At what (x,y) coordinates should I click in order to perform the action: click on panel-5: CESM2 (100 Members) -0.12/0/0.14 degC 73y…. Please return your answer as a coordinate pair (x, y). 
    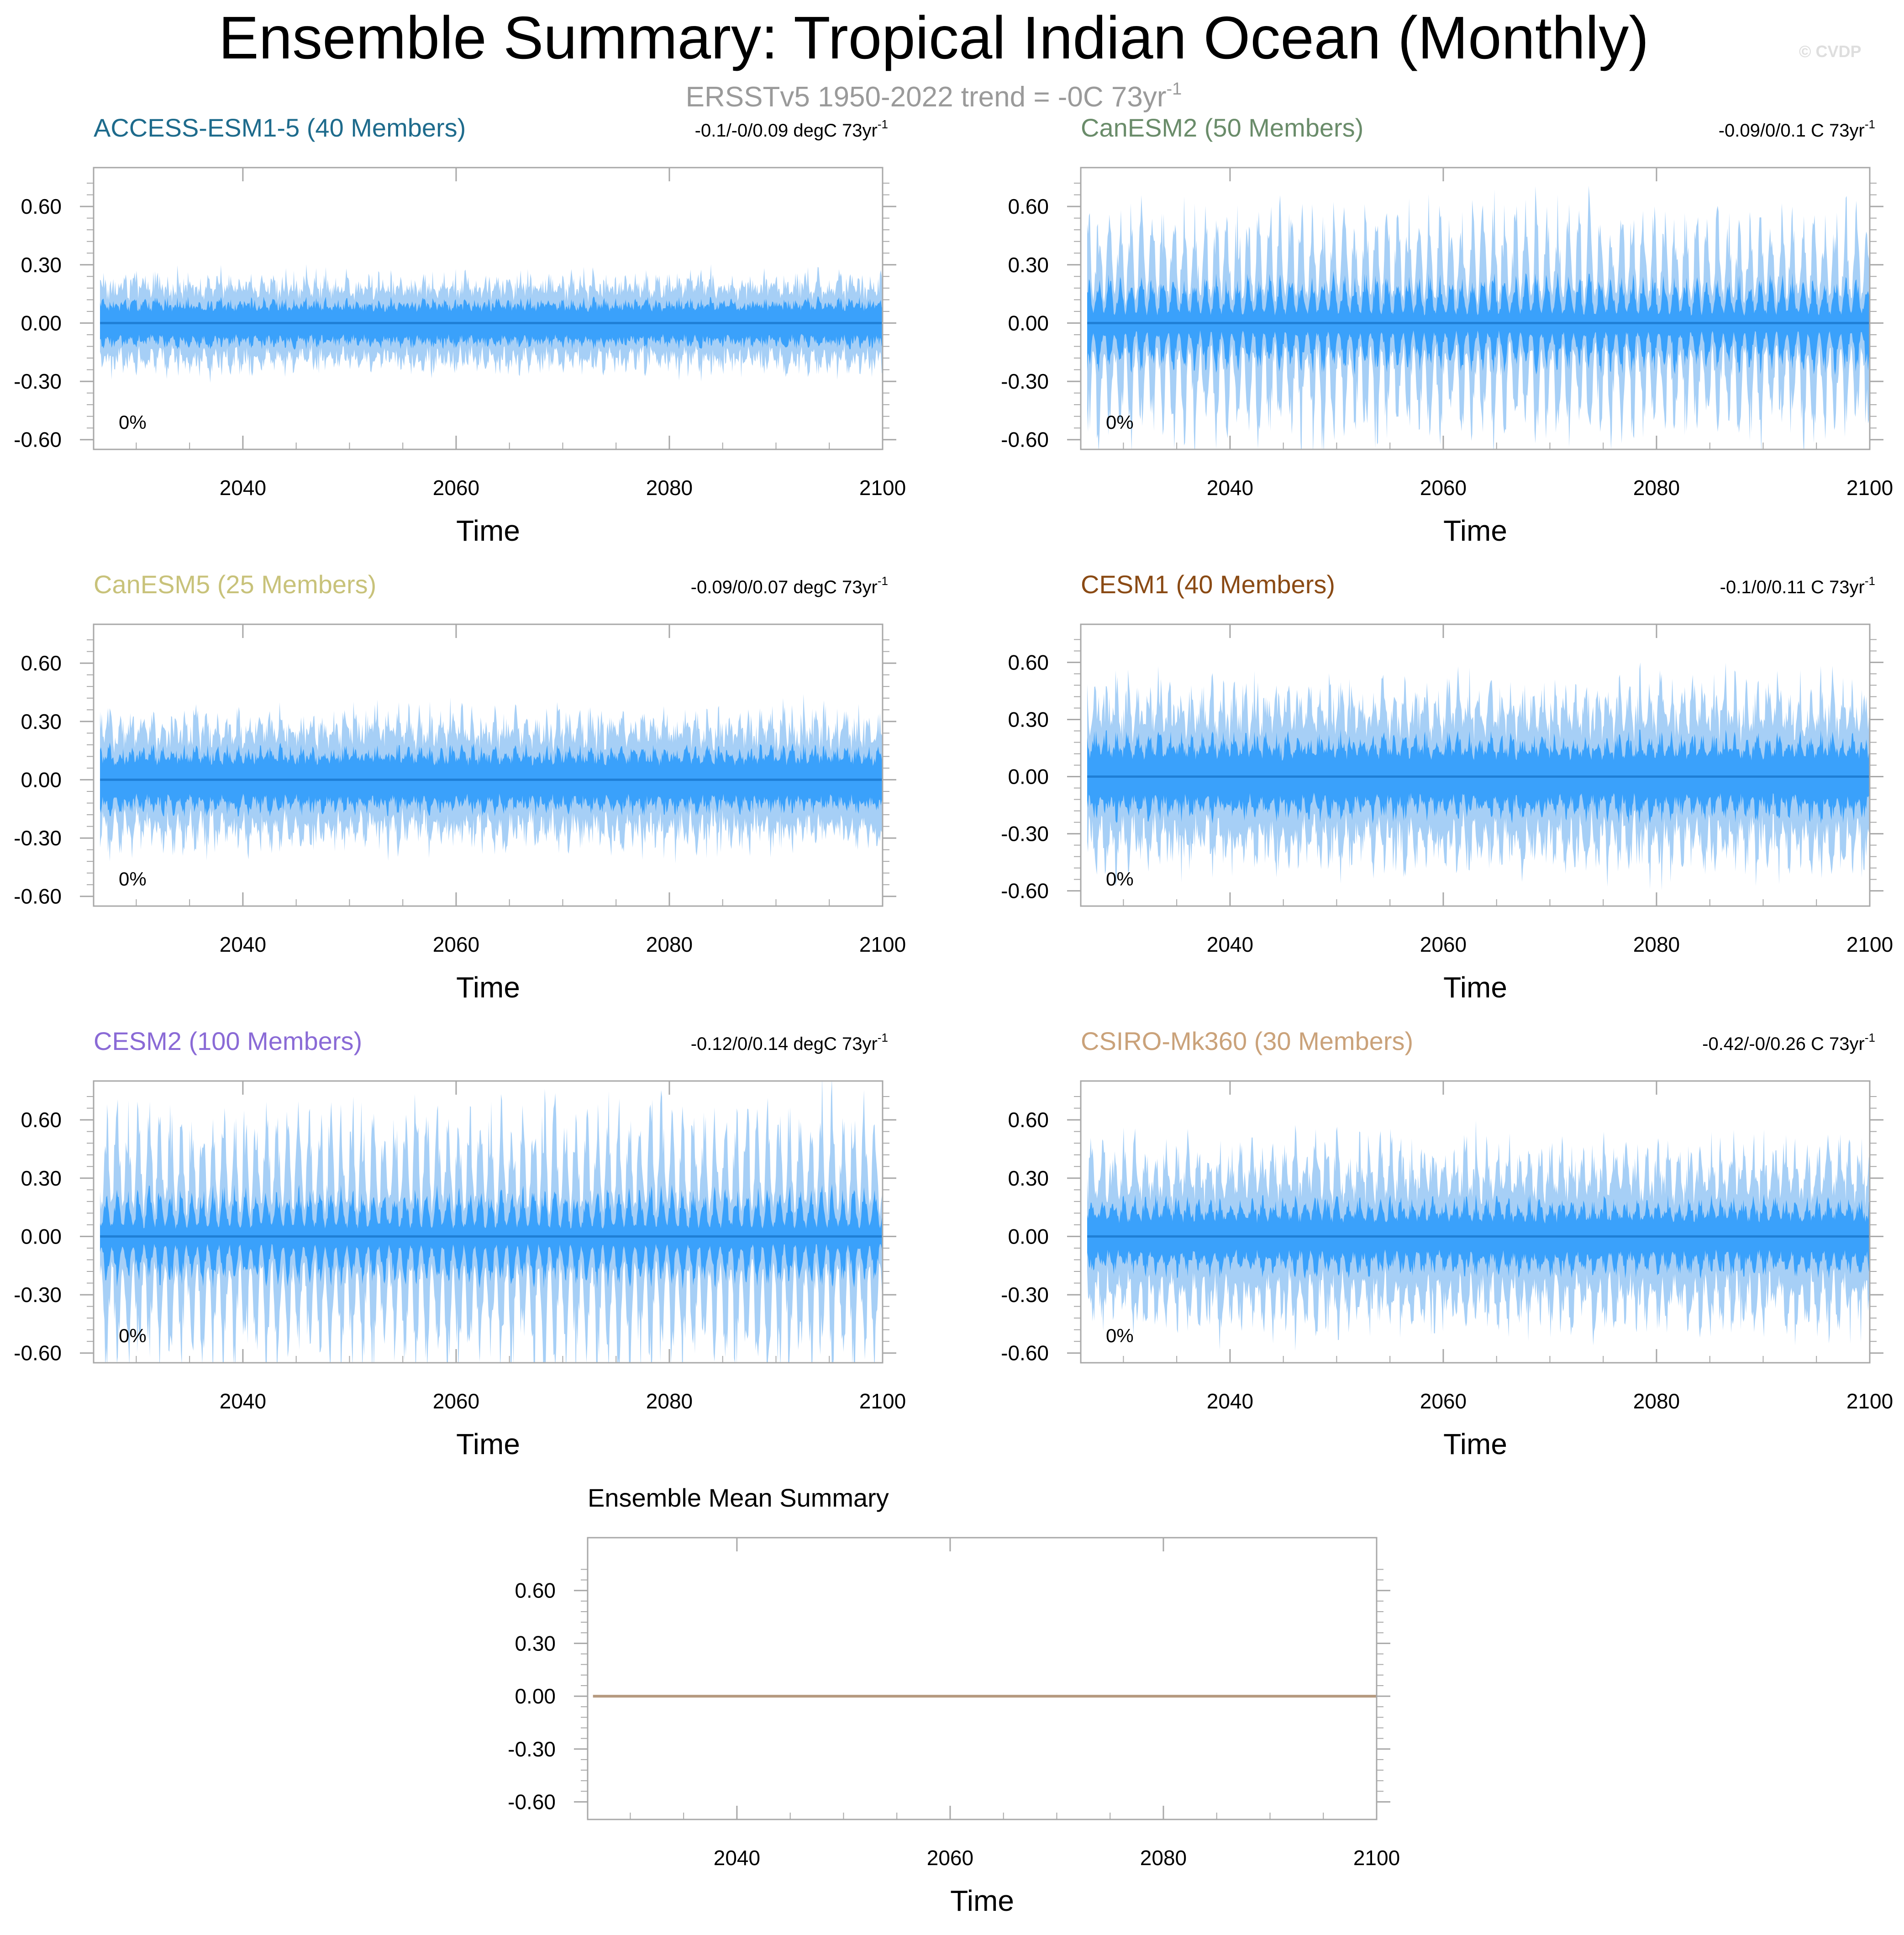
    Looking at the image, I should click on (460, 1243).